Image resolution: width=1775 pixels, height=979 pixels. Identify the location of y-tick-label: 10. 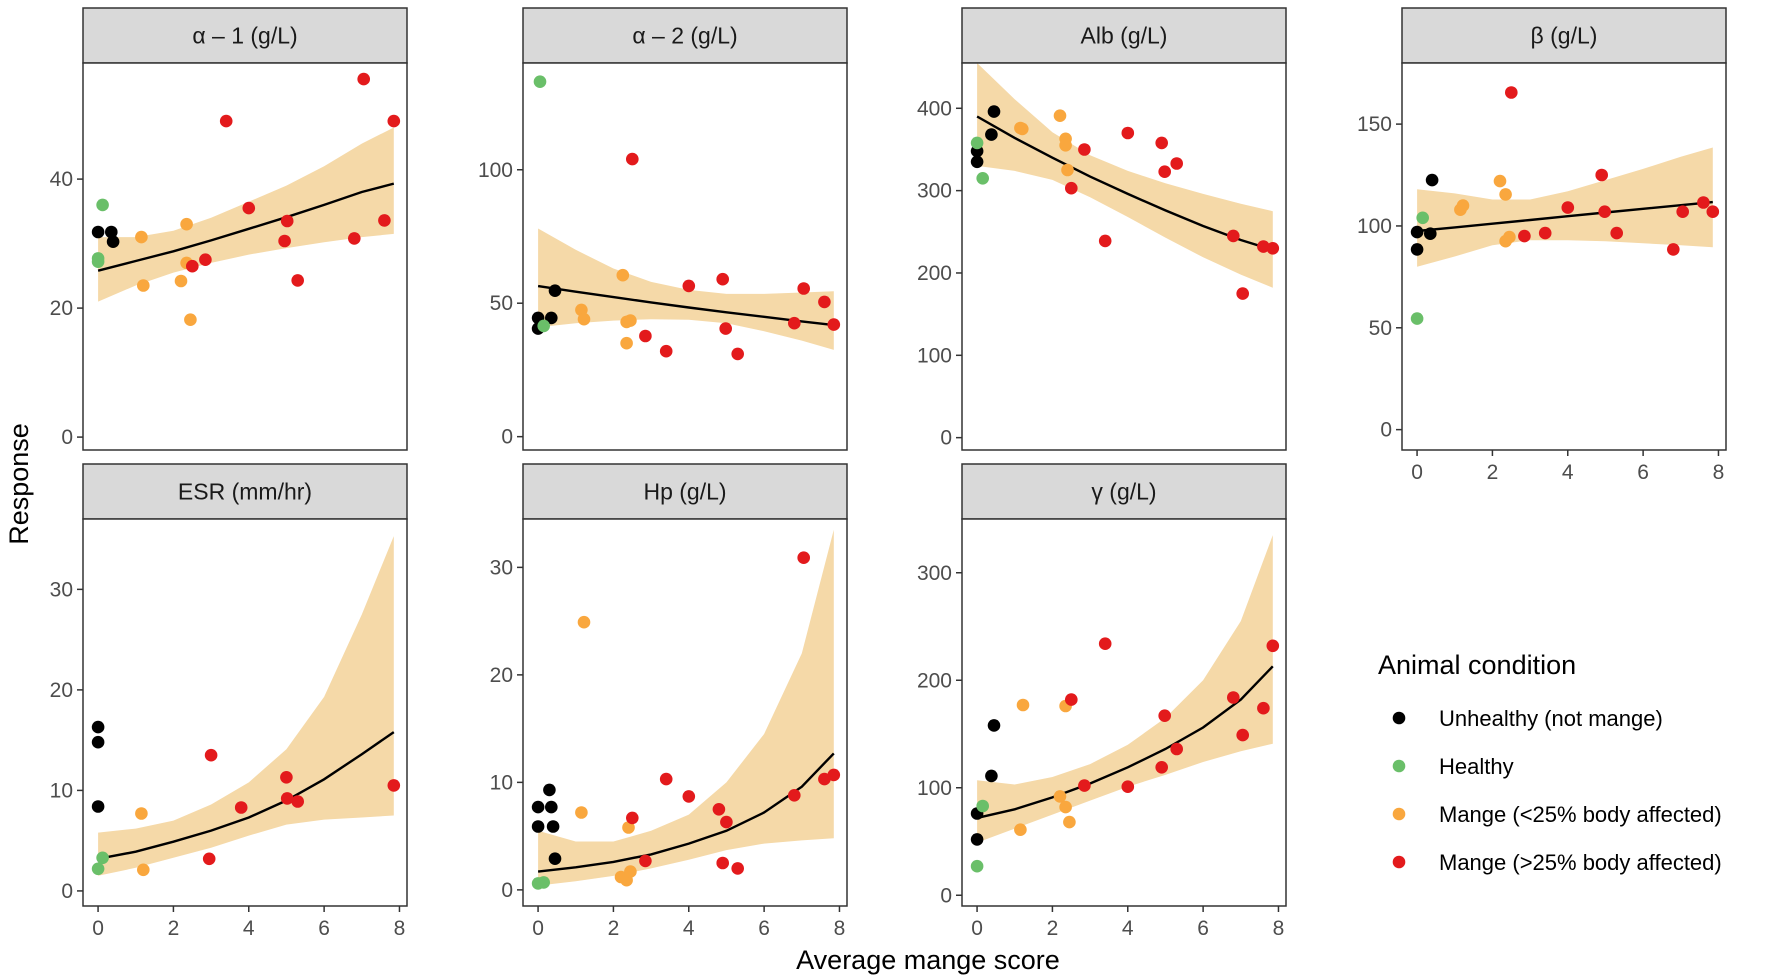
(61, 790).